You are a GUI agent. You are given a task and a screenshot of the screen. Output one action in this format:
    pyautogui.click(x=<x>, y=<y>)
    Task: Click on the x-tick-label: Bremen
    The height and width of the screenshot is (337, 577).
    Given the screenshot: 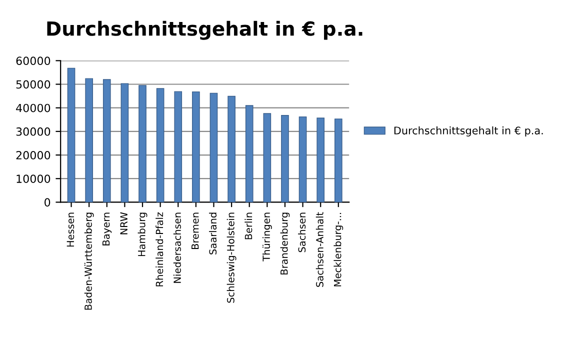 What is the action you would take?
    pyautogui.click(x=195, y=231)
    